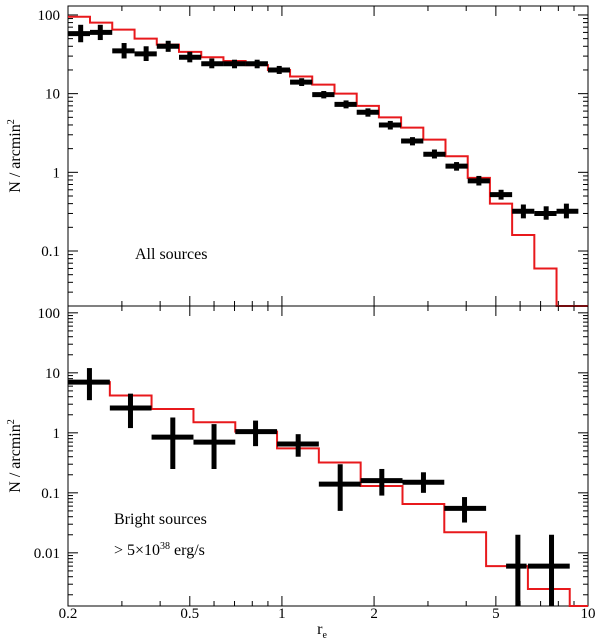 The width and height of the screenshot is (600, 640). I want to click on bottom-y-label-exponent: 2, so click(11, 421).